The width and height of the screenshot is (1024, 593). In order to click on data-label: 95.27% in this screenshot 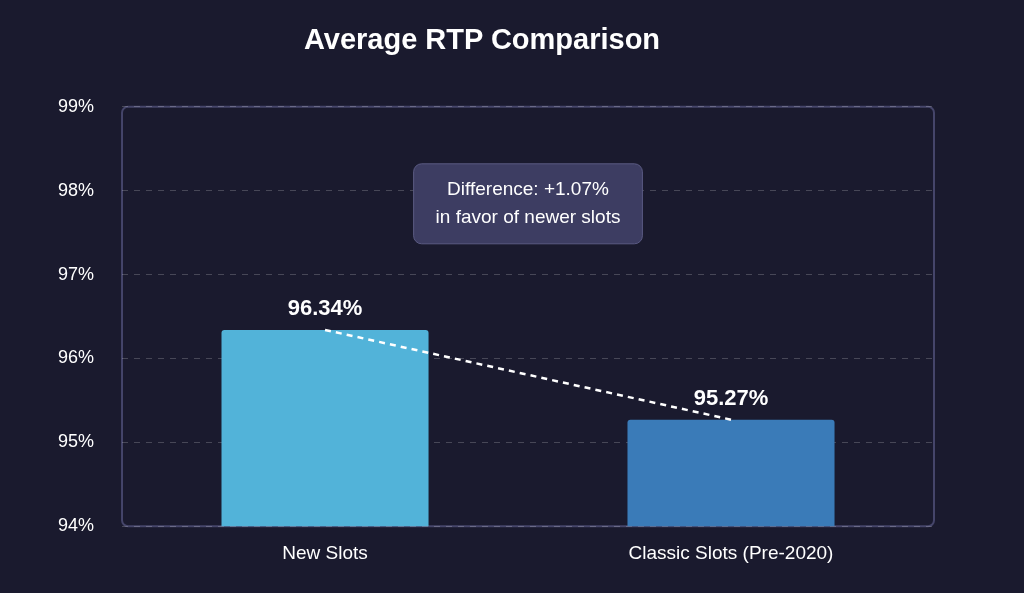, I will do `click(731, 397)`.